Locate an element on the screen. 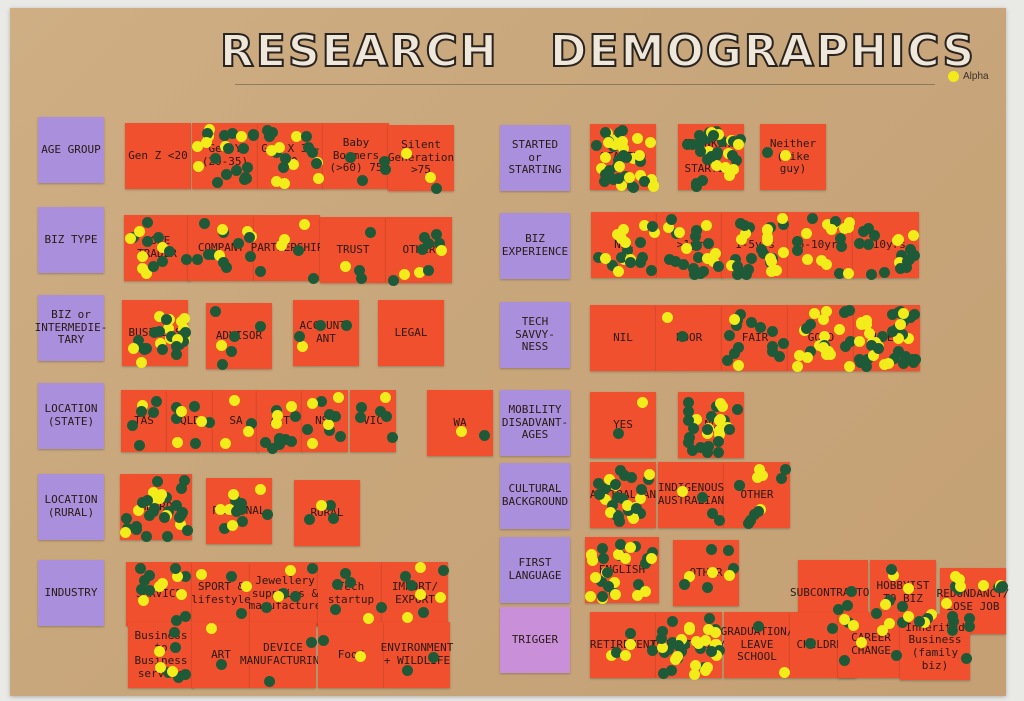  category-note: TECH SAVVY-NESS is located at coordinates (535, 335).